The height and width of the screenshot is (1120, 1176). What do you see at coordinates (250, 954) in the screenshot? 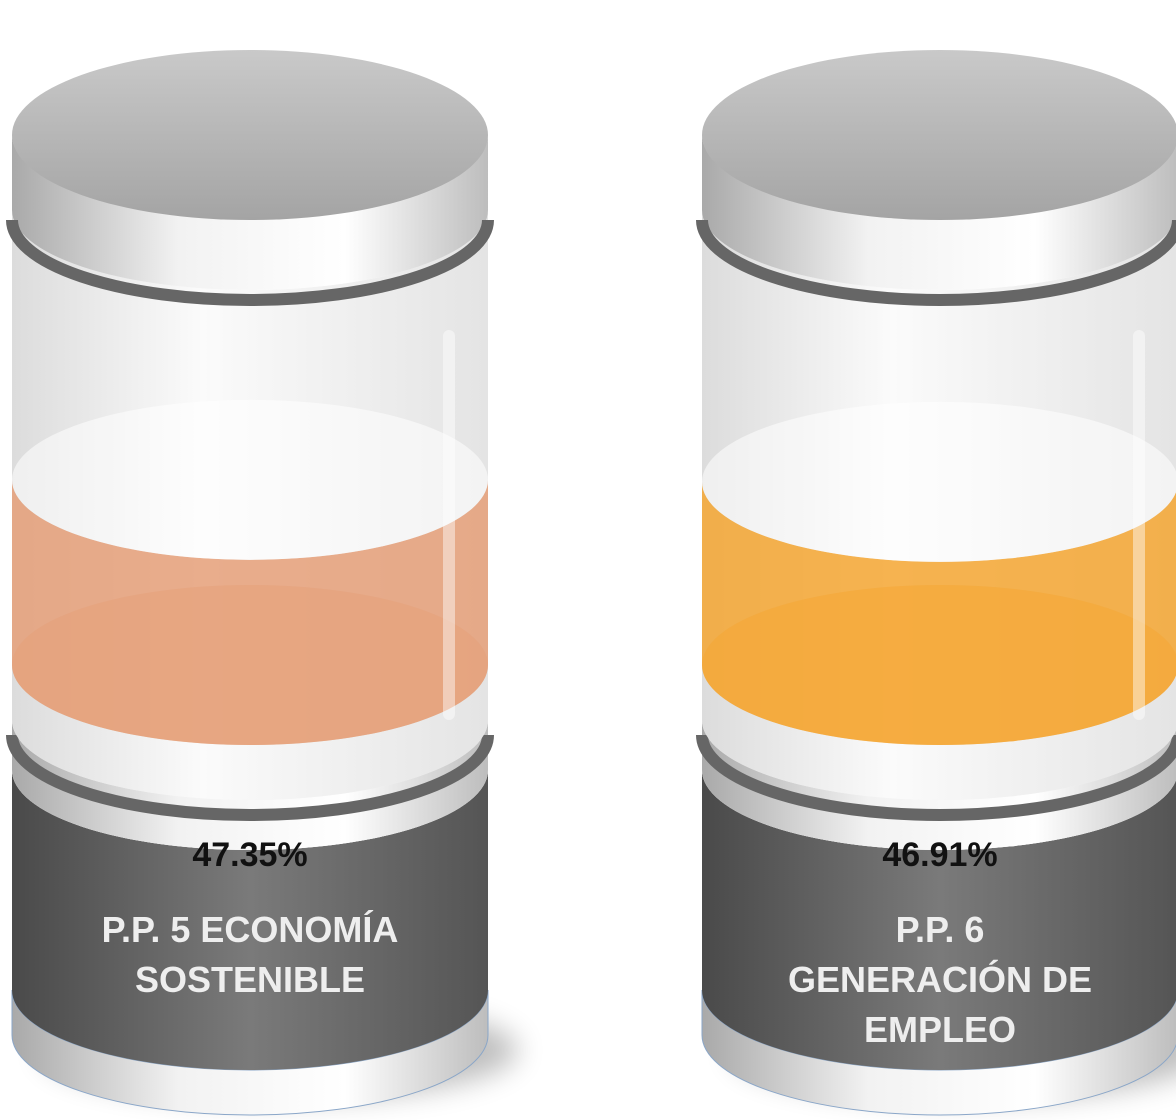
I see `category-label: P.P. 5 ECONOMÍA SOSTENIBLE` at bounding box center [250, 954].